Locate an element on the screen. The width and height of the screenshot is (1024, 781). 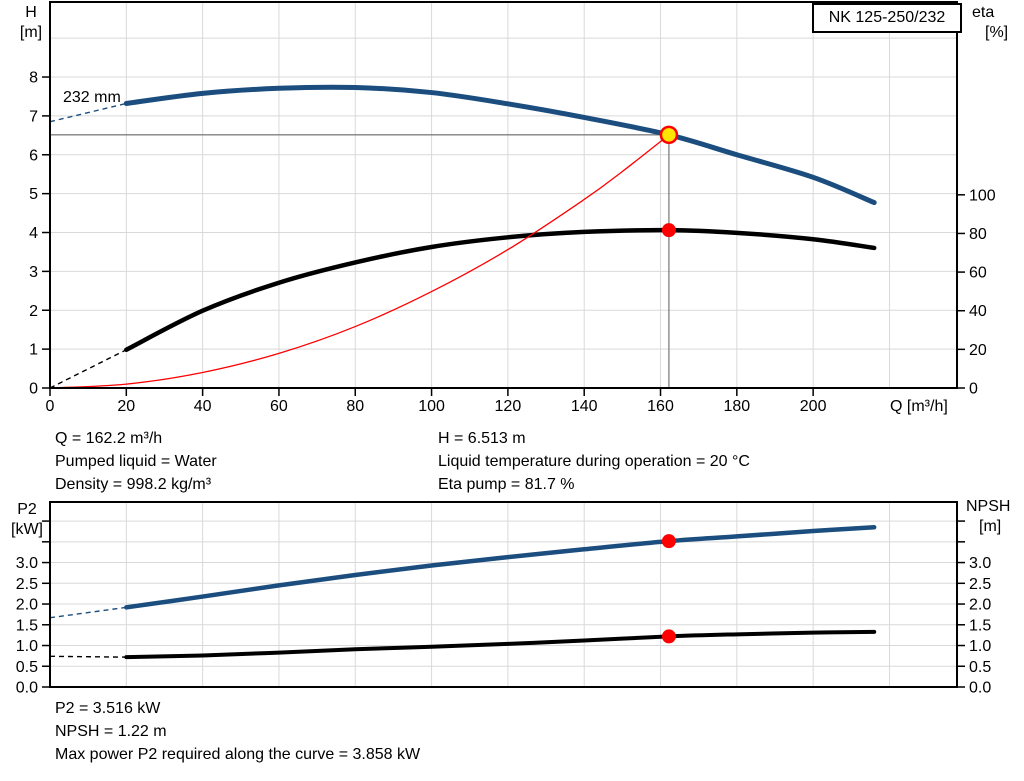
x-axis-tick-label: 140 is located at coordinates (584, 406).